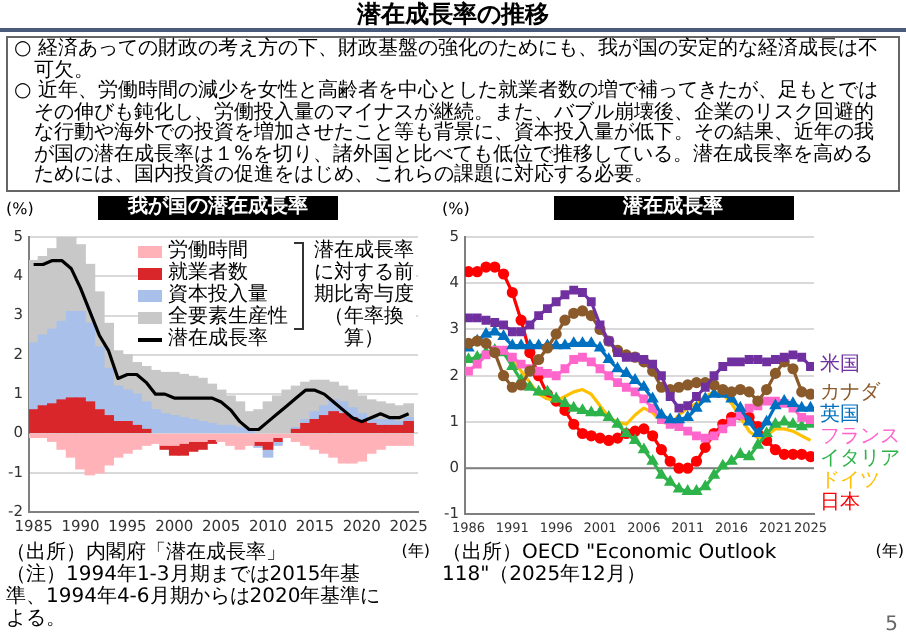 The width and height of the screenshot is (906, 640). I want to click on legend-label: 潜在成長率, so click(218, 339).